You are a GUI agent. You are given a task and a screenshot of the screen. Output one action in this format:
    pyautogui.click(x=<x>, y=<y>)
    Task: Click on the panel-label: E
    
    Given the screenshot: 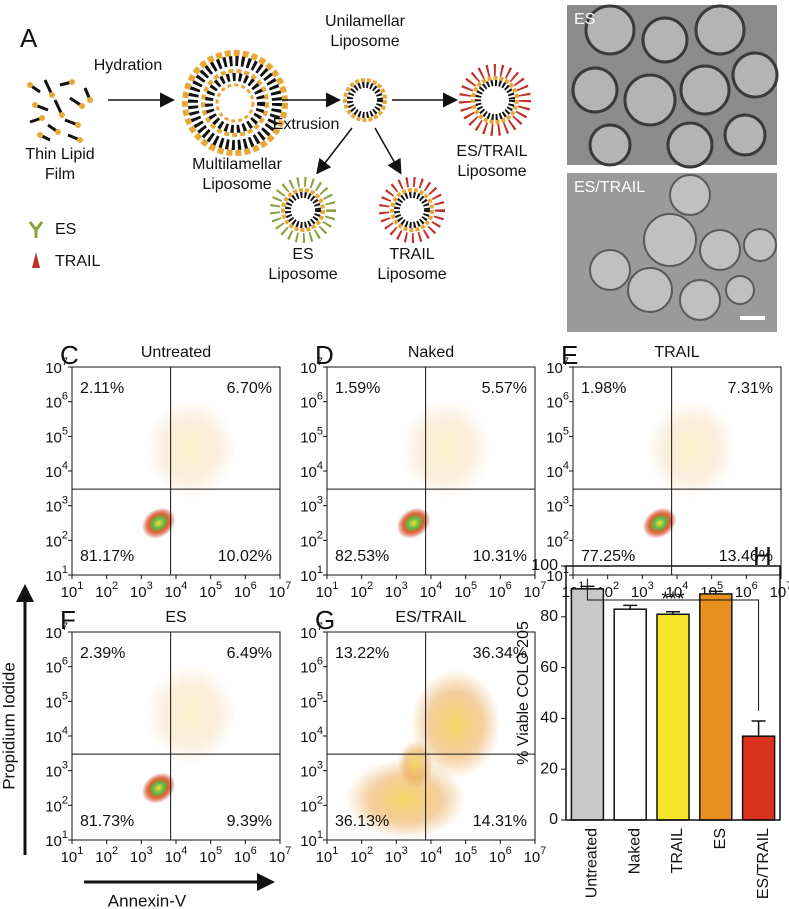 What is the action you would take?
    pyautogui.click(x=569, y=355)
    